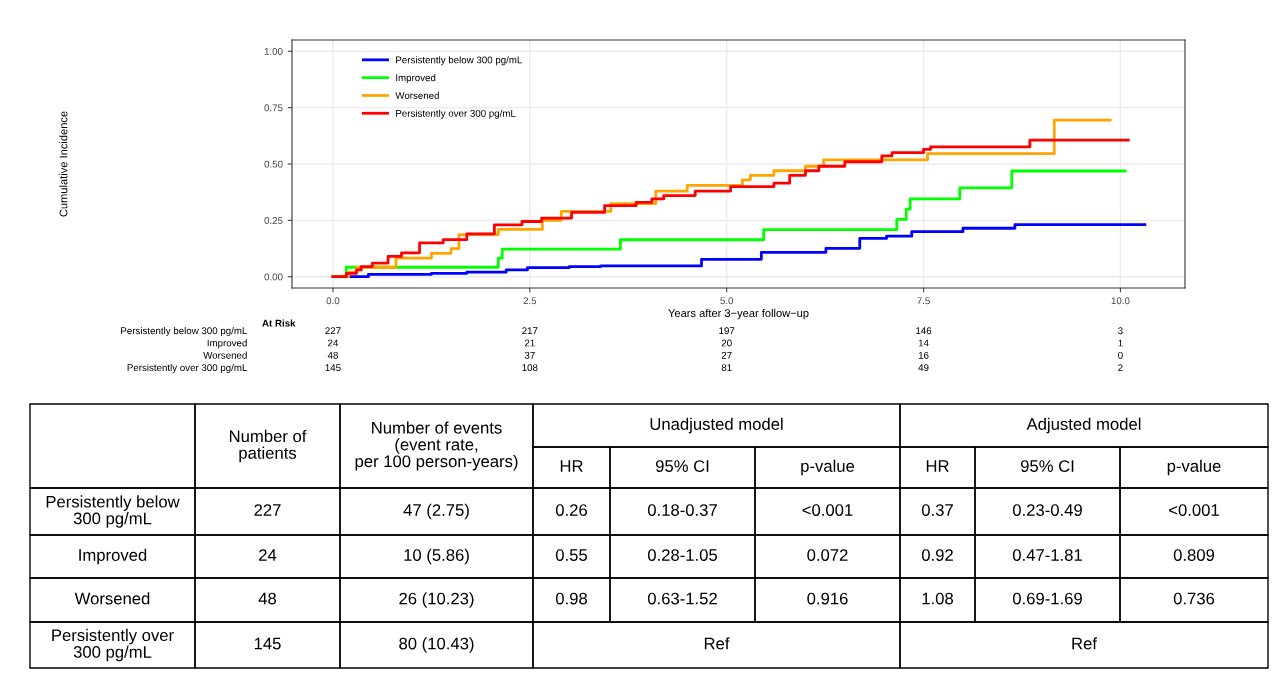 The height and width of the screenshot is (687, 1286). Describe the element at coordinates (1083, 425) in the screenshot. I see `text: Adjusted model` at that location.